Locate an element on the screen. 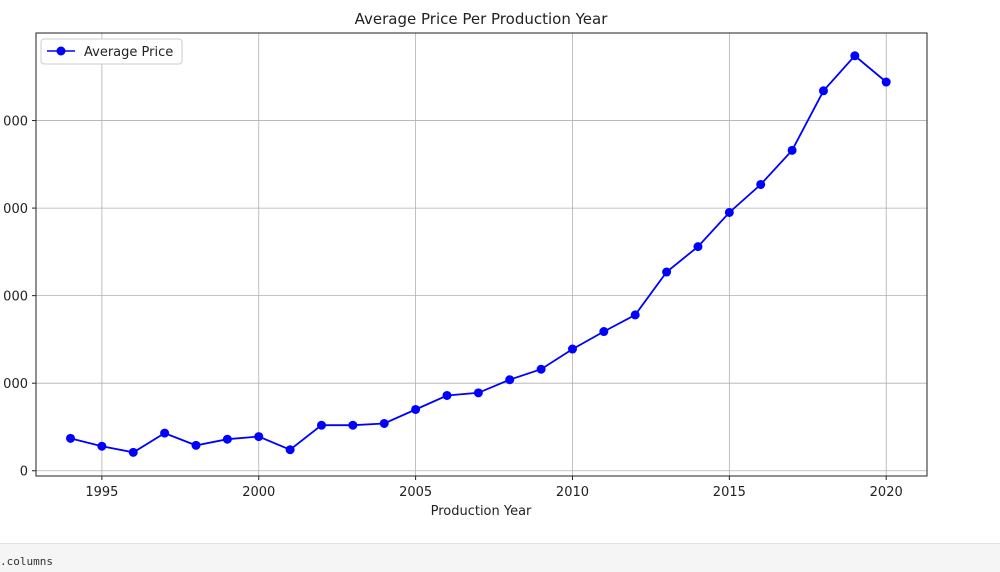 The height and width of the screenshot is (572, 1000). y-tick-label-40000: 000 is located at coordinates (15, 122).